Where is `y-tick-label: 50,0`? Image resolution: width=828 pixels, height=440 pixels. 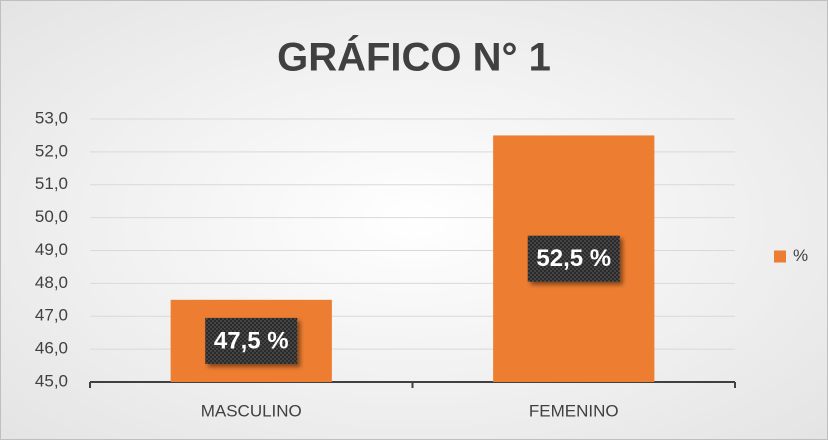
y-tick-label: 50,0 is located at coordinates (51, 216).